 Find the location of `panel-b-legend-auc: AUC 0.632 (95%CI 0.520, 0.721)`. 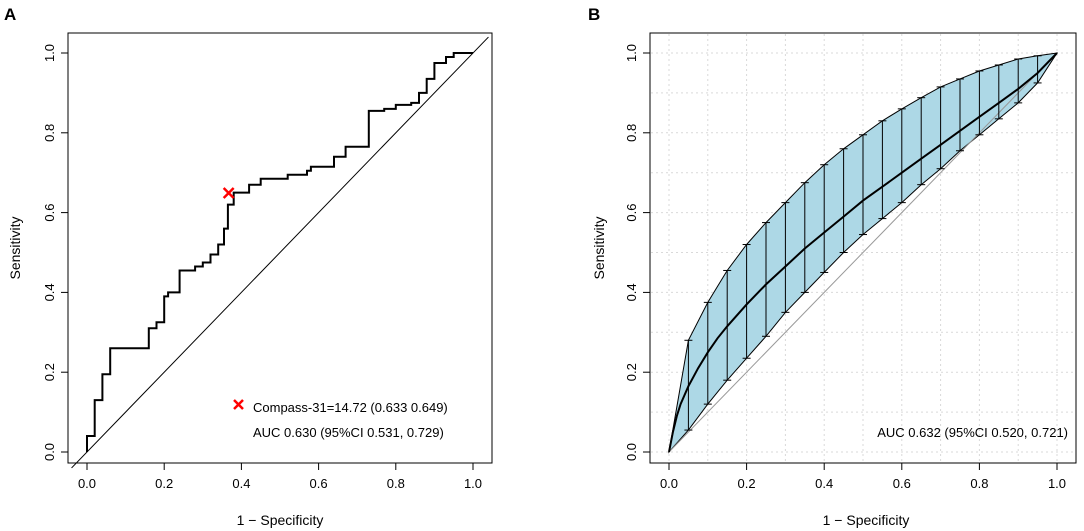

panel-b-legend-auc: AUC 0.632 (95%CI 0.520, 0.721) is located at coordinates (972, 432).